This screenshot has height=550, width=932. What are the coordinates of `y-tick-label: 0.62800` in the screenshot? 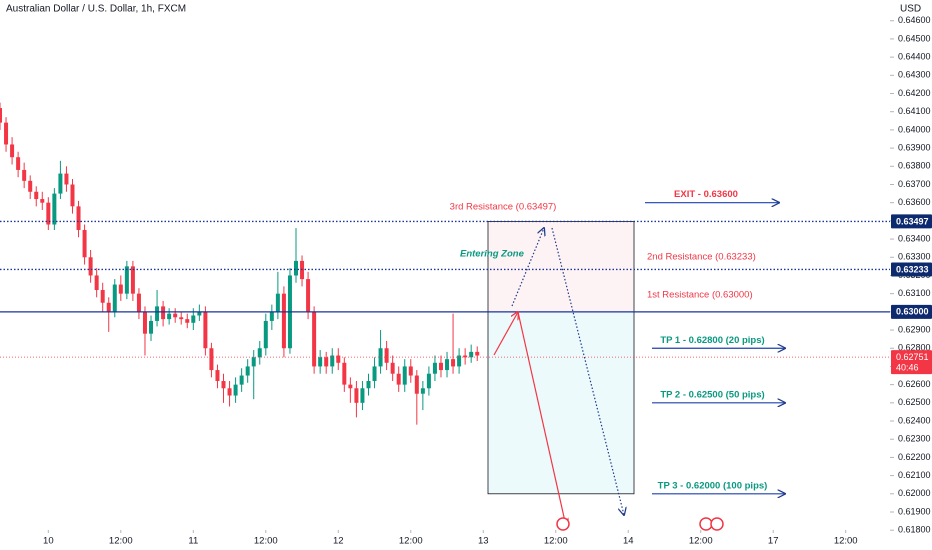 It's located at (914, 348).